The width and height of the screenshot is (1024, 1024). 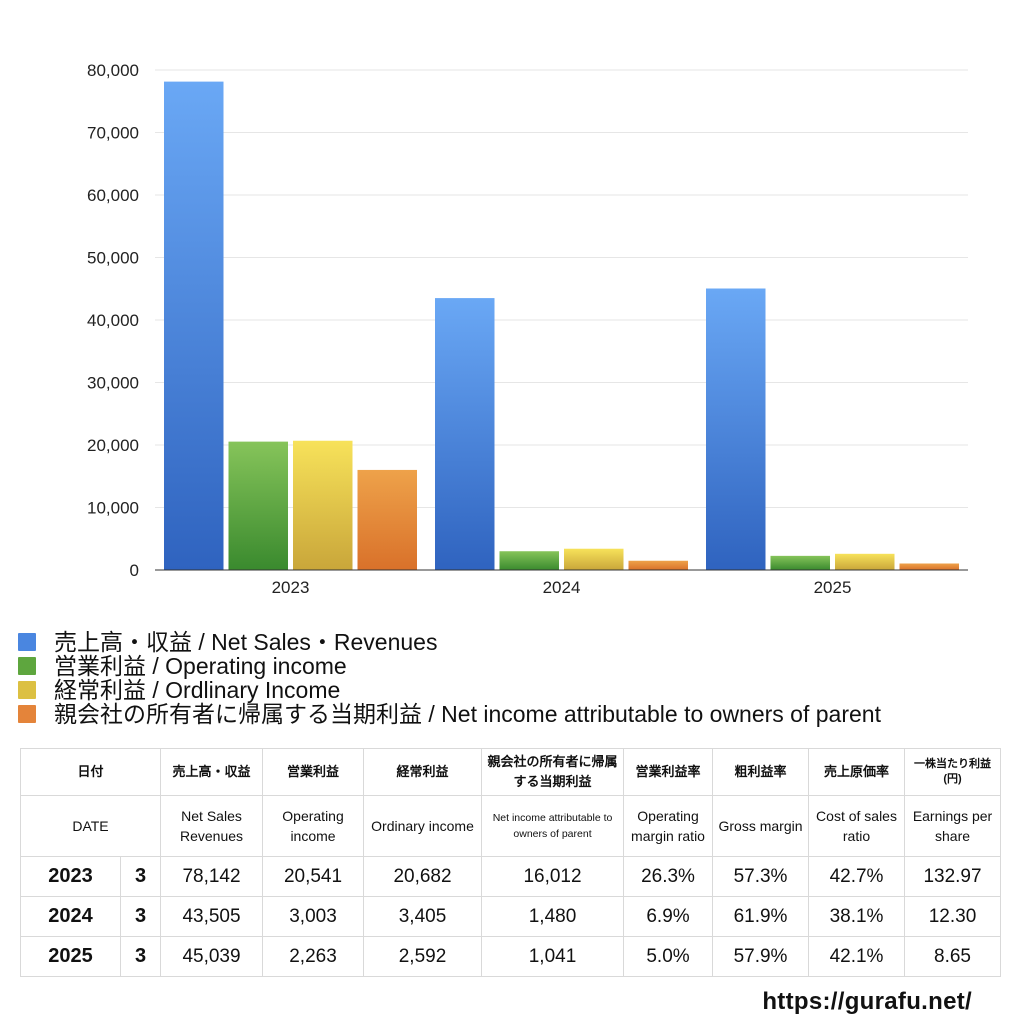 What do you see at coordinates (857, 876) in the screenshot?
I see `cell-cost-ratio: 42.7%` at bounding box center [857, 876].